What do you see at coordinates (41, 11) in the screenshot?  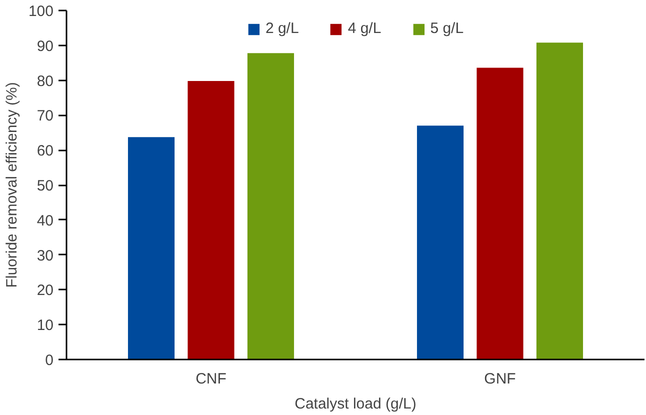 I see `y-tick-label: 100` at bounding box center [41, 11].